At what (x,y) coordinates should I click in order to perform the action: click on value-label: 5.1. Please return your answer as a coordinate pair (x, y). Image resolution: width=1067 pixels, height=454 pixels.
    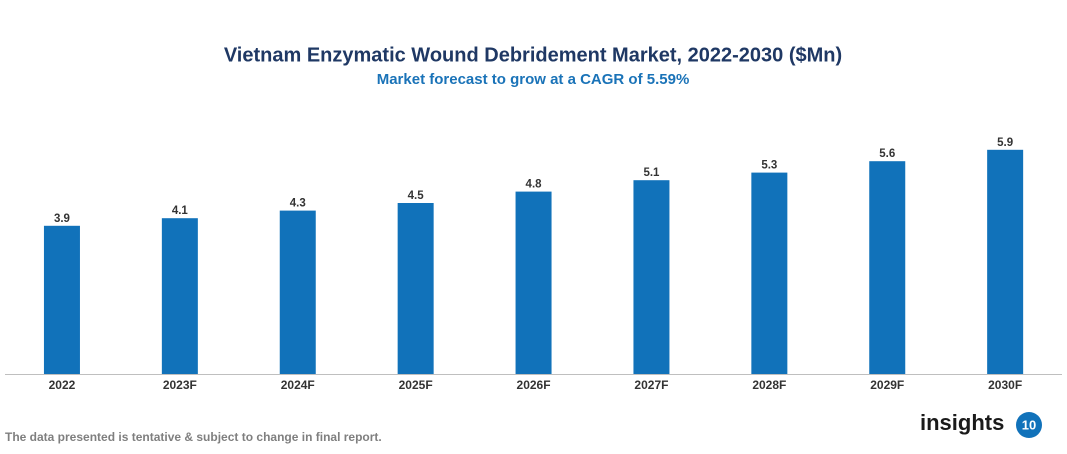
    Looking at the image, I should click on (651, 173).